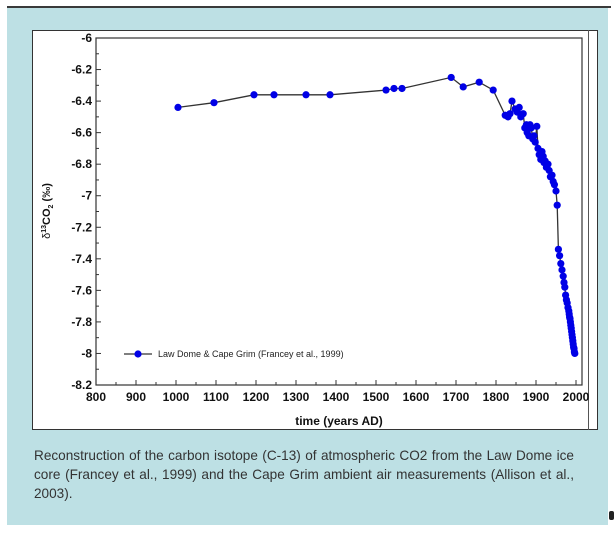 The image size is (615, 533). I want to click on y-tick-label: -8, so click(86, 353).